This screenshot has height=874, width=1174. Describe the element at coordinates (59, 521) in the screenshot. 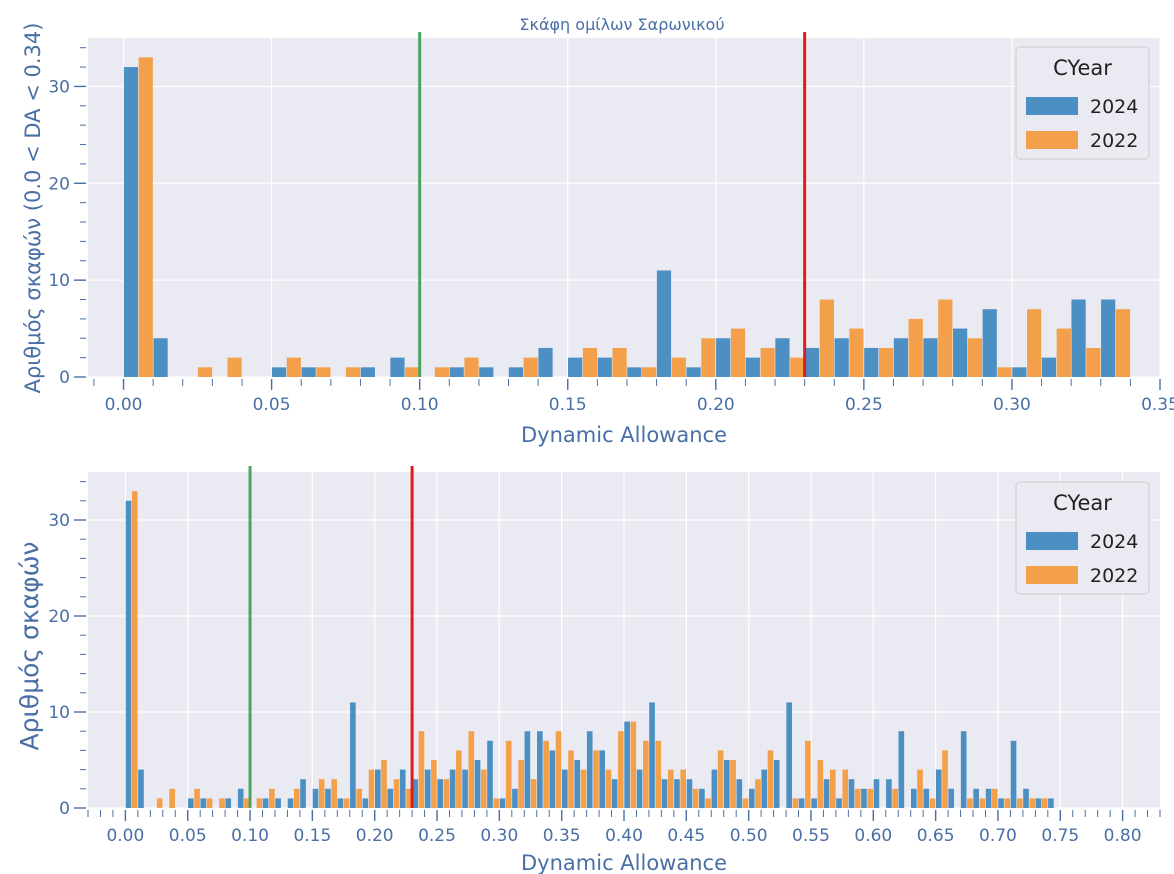

I see `y-tick-label: 30` at that location.